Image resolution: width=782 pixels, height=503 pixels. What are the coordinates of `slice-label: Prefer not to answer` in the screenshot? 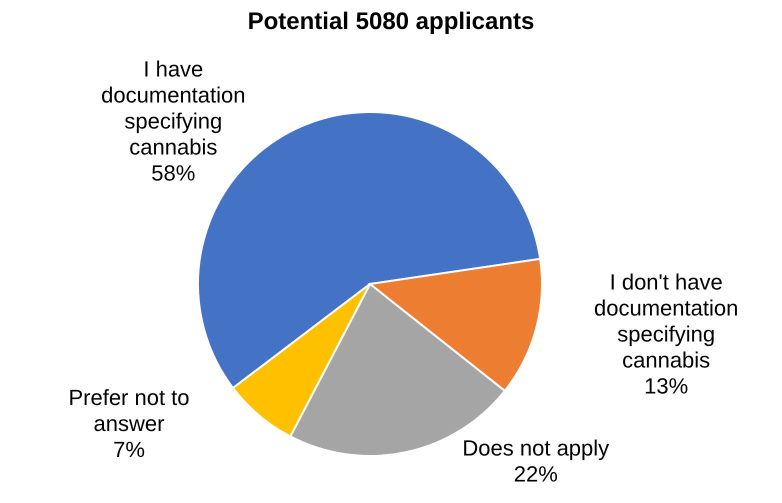 It's located at (129, 410).